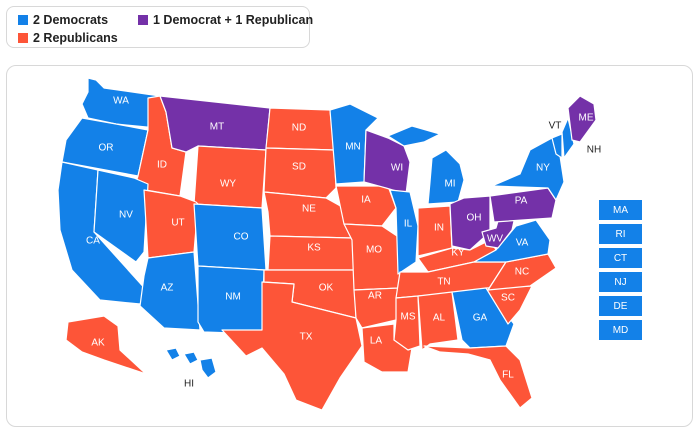 The height and width of the screenshot is (436, 700). I want to click on state-vt, so click(557, 146).